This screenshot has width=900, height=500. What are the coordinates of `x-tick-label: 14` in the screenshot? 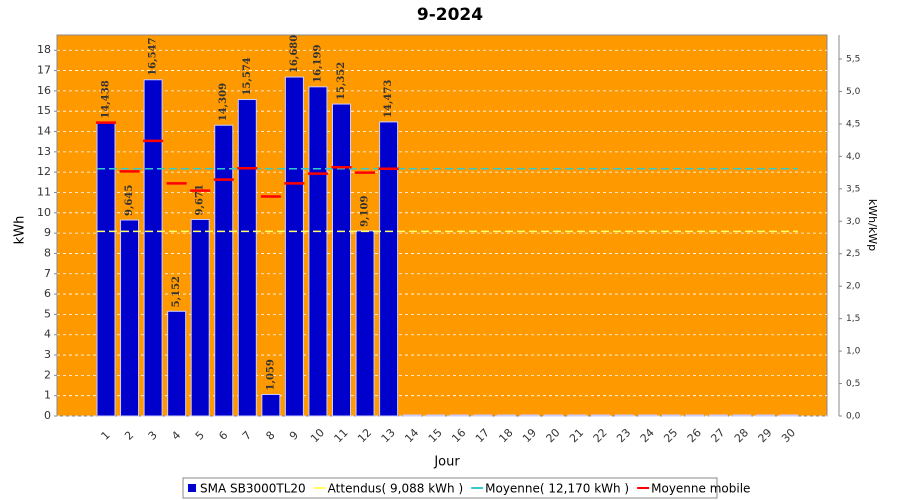 It's located at (411, 435).